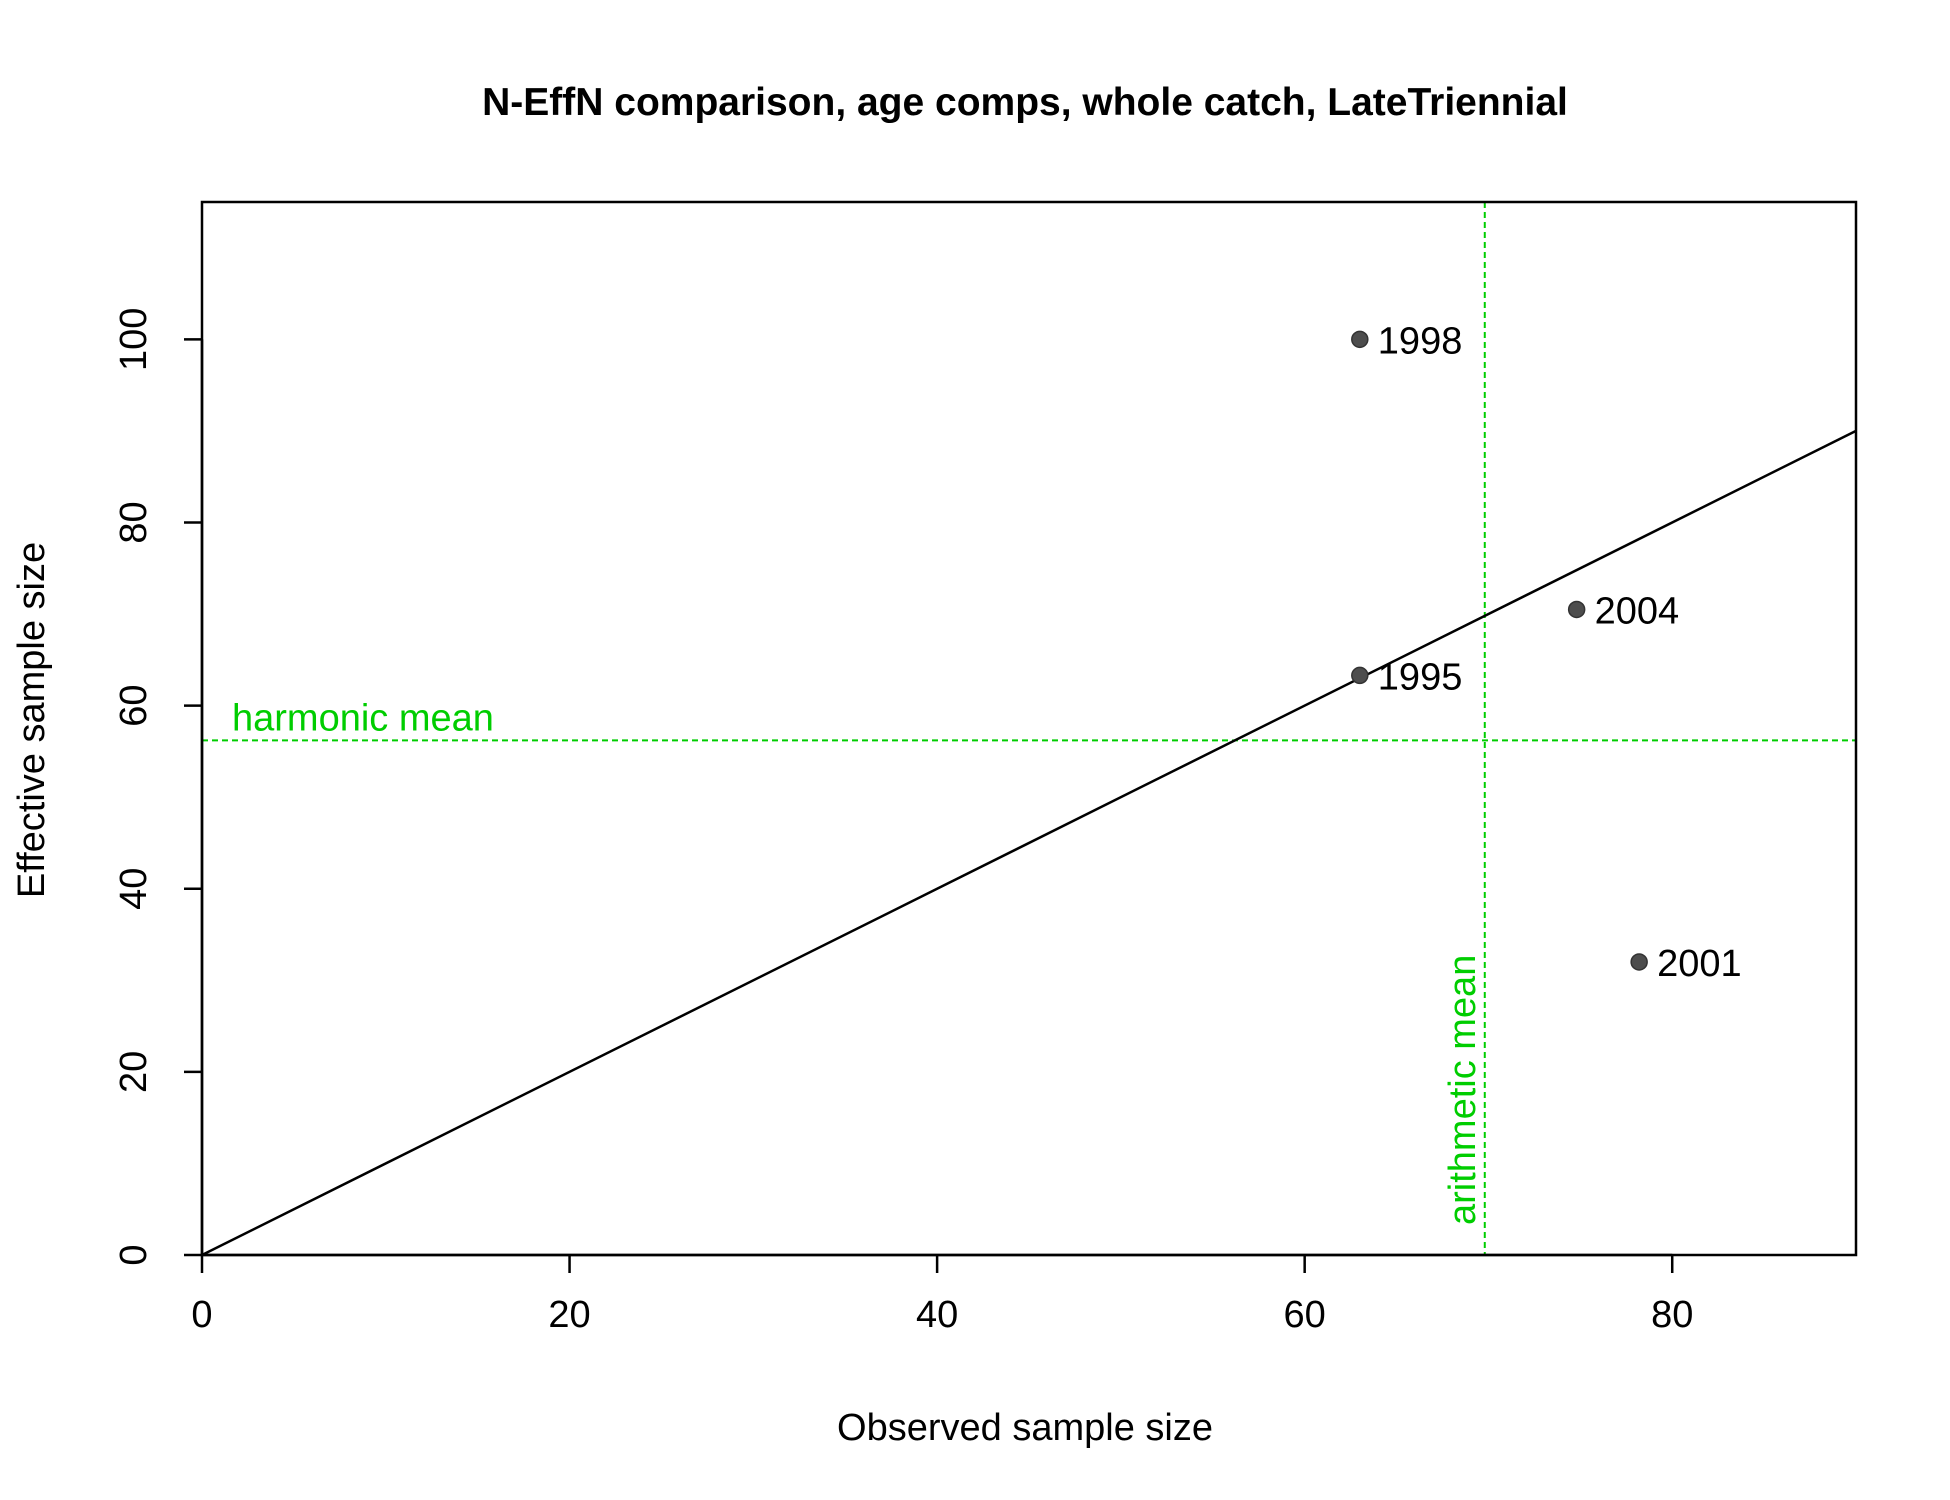  I want to click on x-axis-label: Observed sample size, so click(1025, 1428).